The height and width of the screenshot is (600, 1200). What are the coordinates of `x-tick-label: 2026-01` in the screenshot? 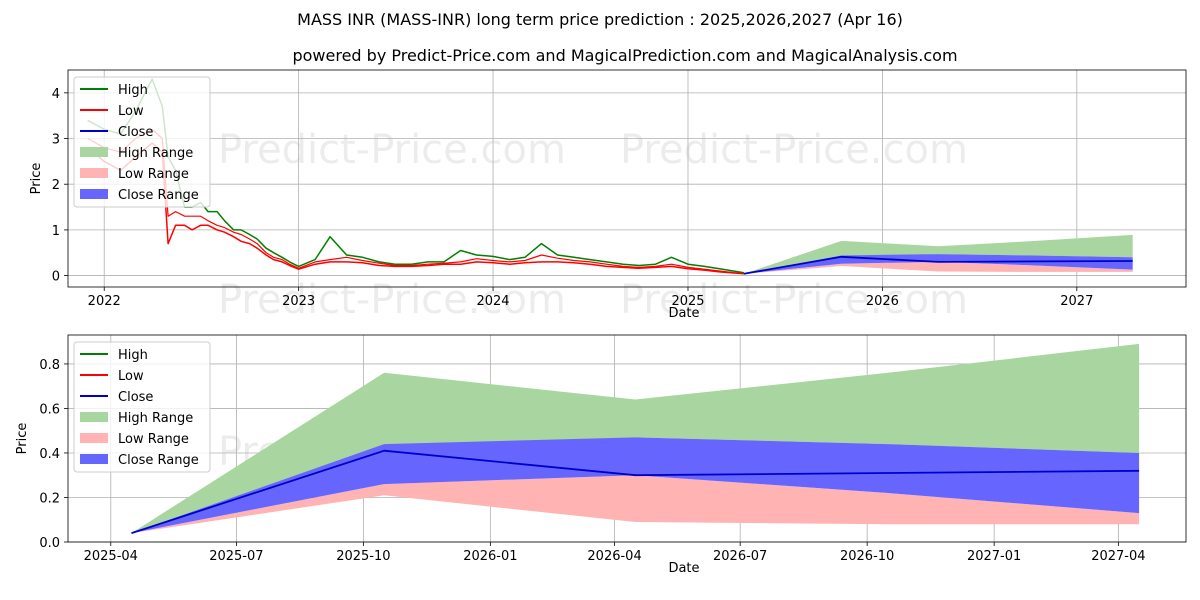 It's located at (490, 556).